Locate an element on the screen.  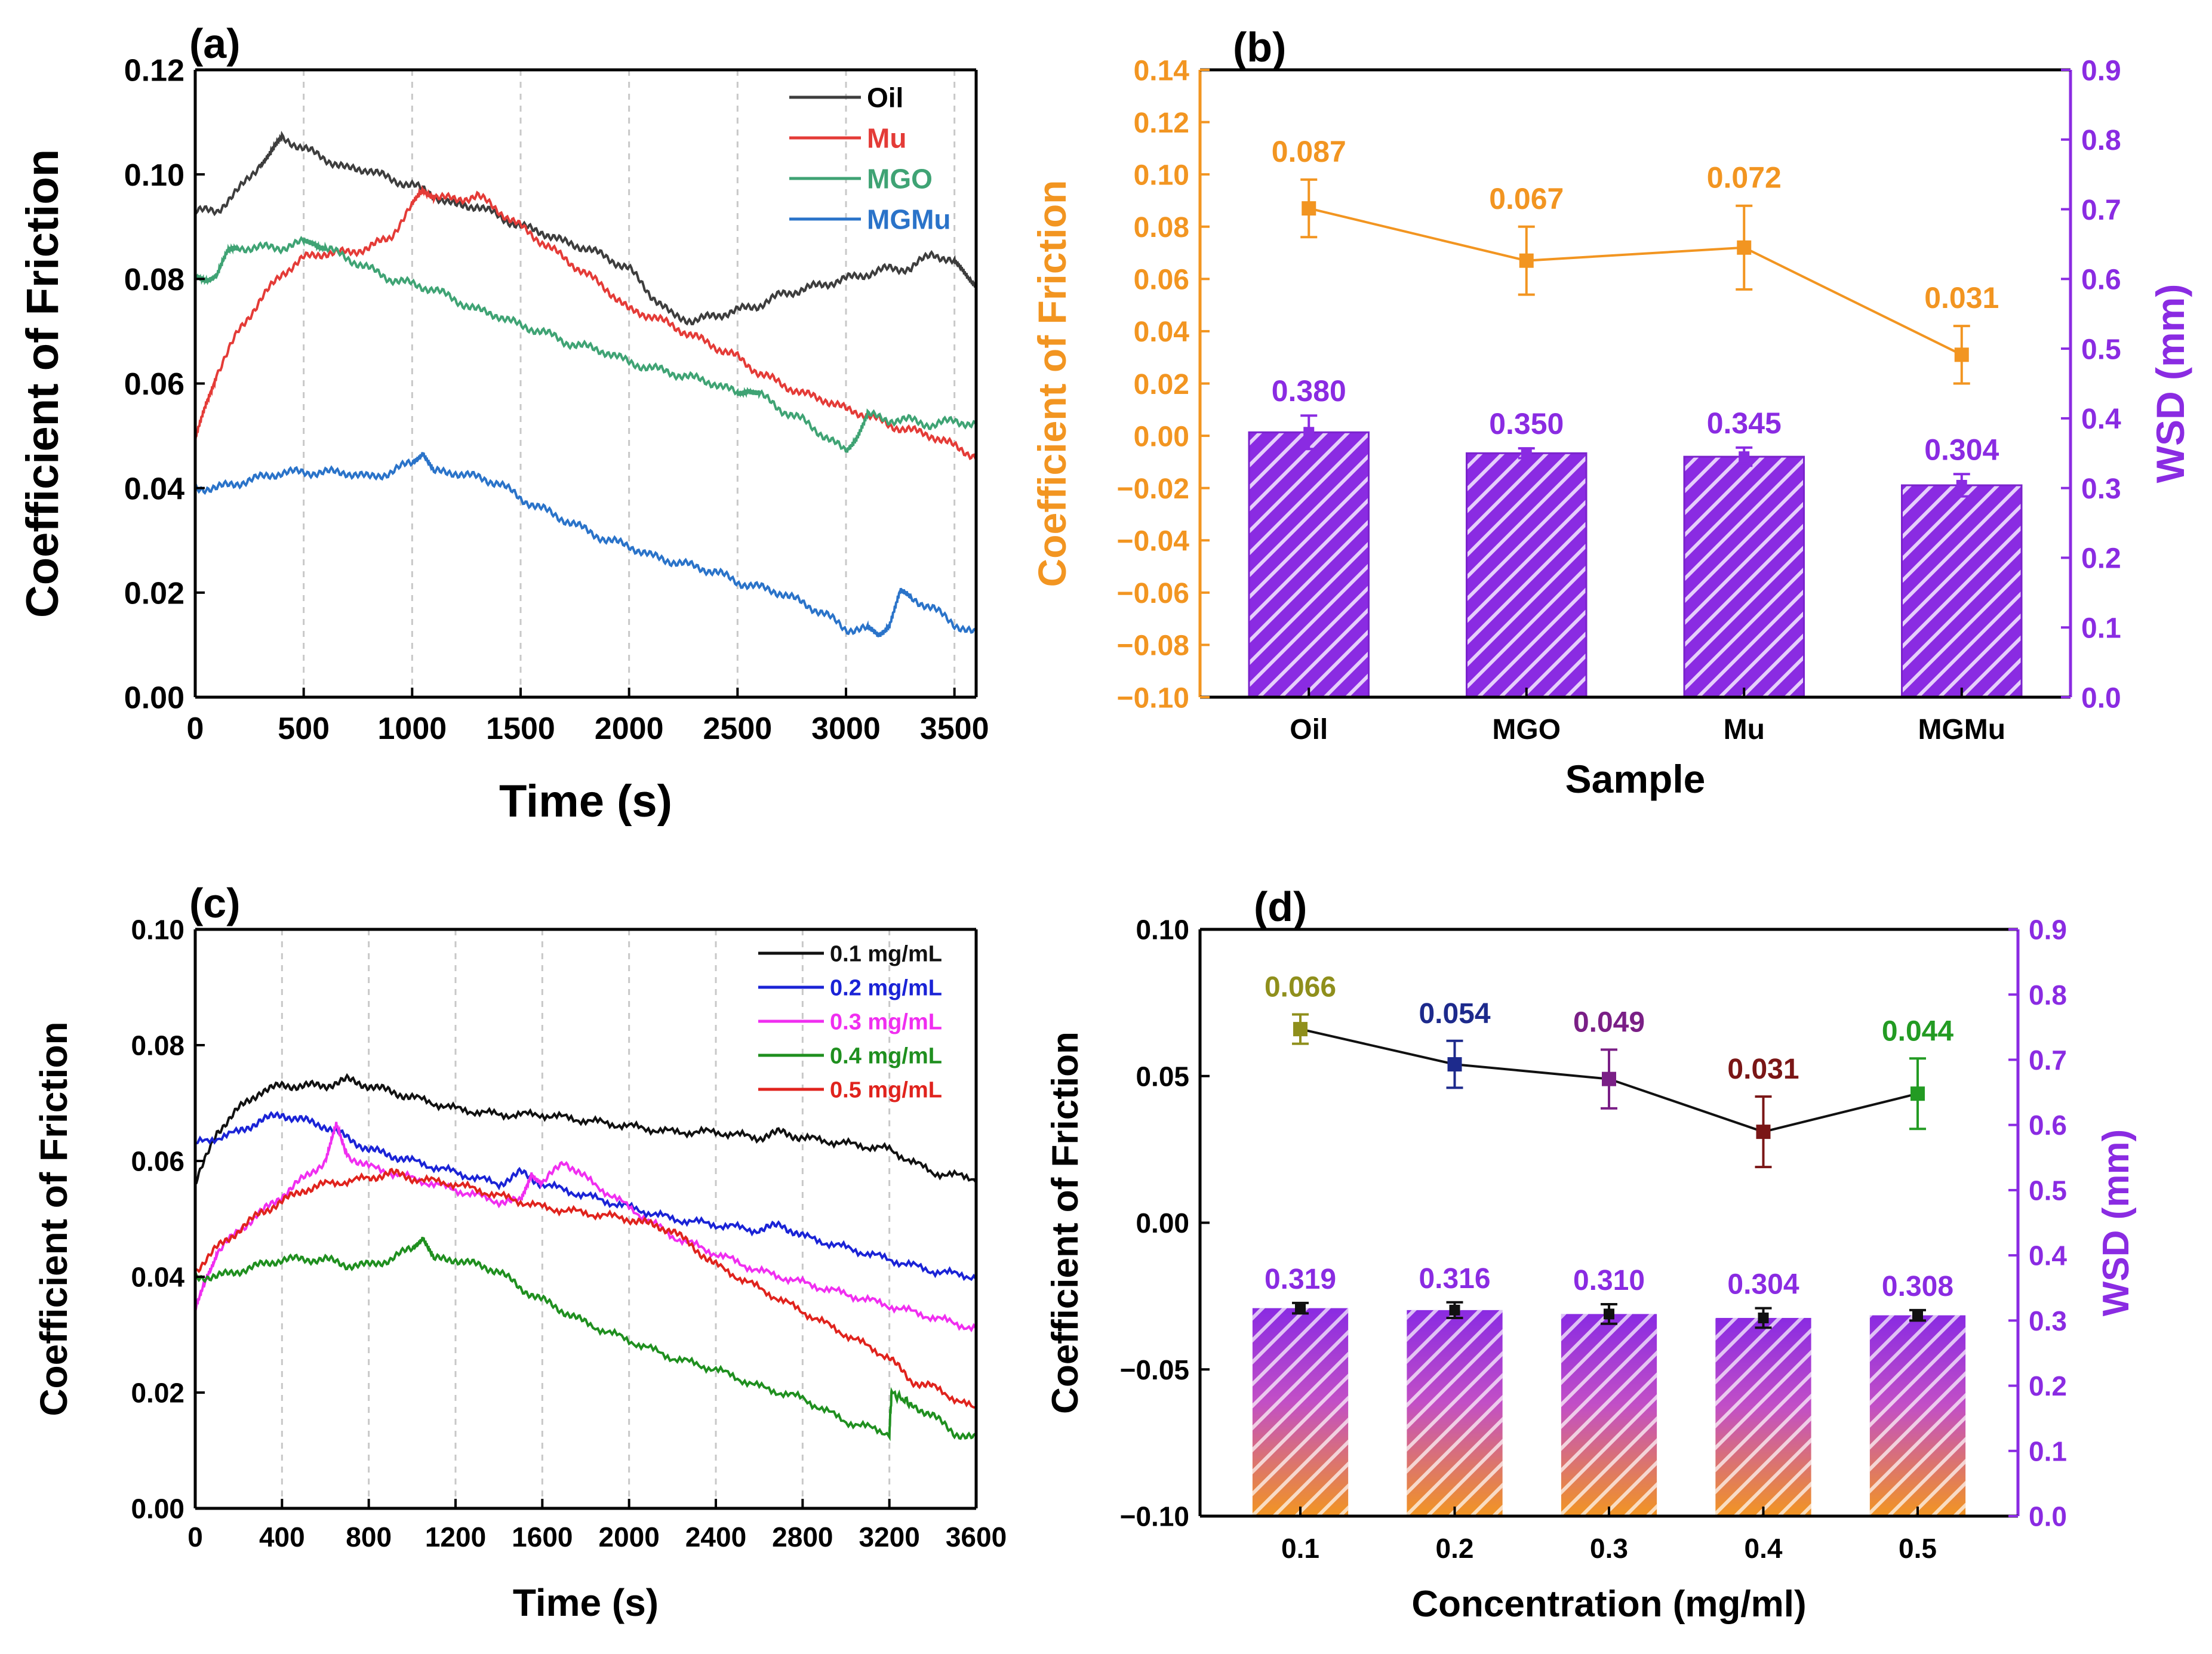
panel-label: (c) is located at coordinates (215, 903).